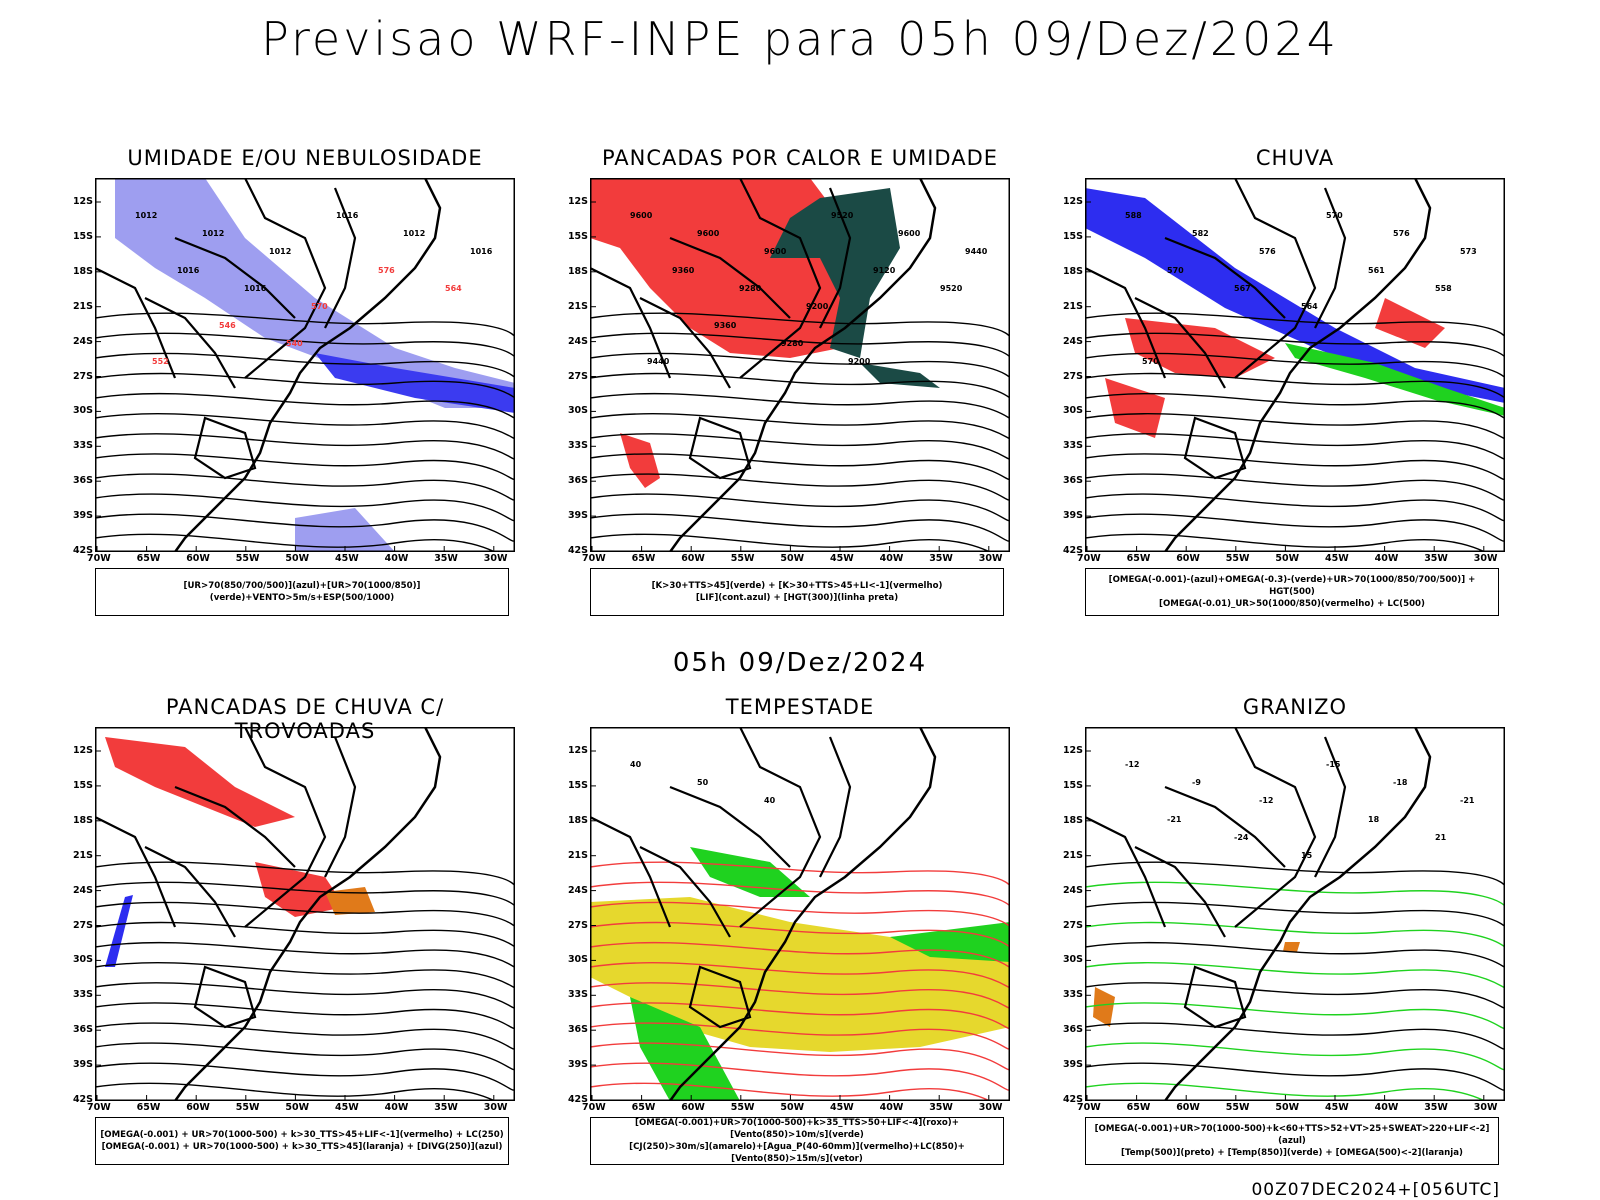 The height and width of the screenshot is (1200, 1600). Describe the element at coordinates (1468, 251) in the screenshot. I see `contour-label: 573` at that location.